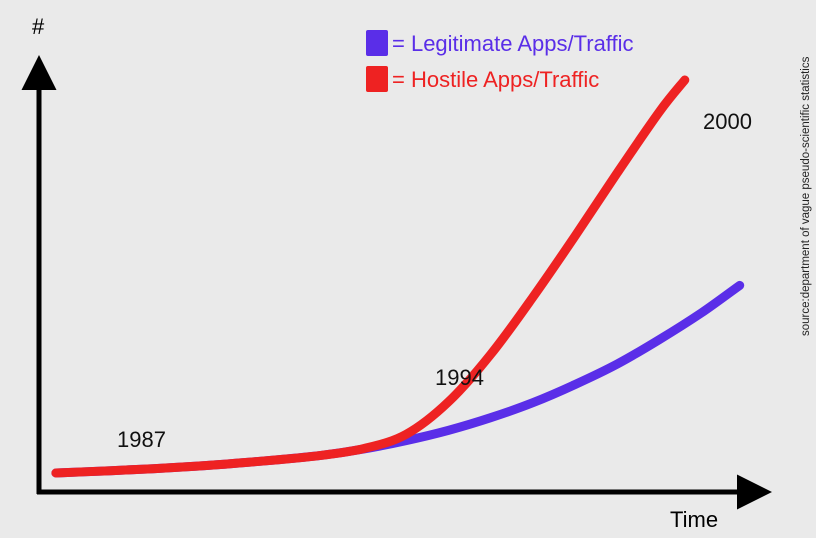 The height and width of the screenshot is (538, 816). What do you see at coordinates (377, 79) in the screenshot?
I see `legend-swatch-hostile` at bounding box center [377, 79].